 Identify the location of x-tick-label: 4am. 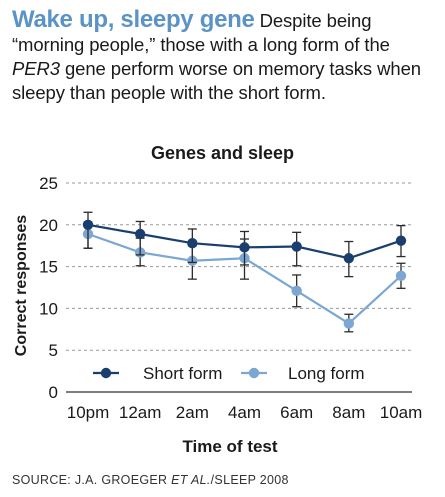
(244, 412).